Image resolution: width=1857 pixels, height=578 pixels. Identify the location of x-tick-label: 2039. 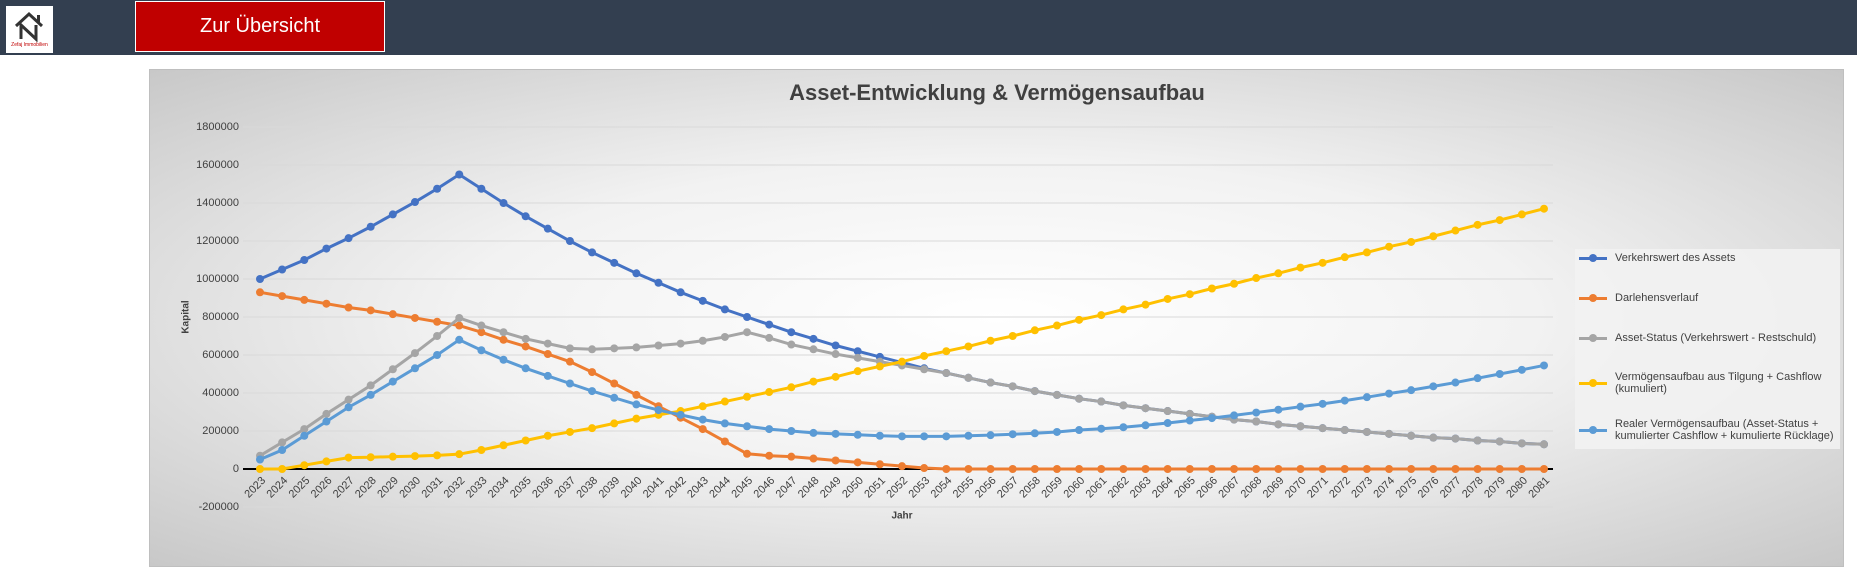
(610, 488).